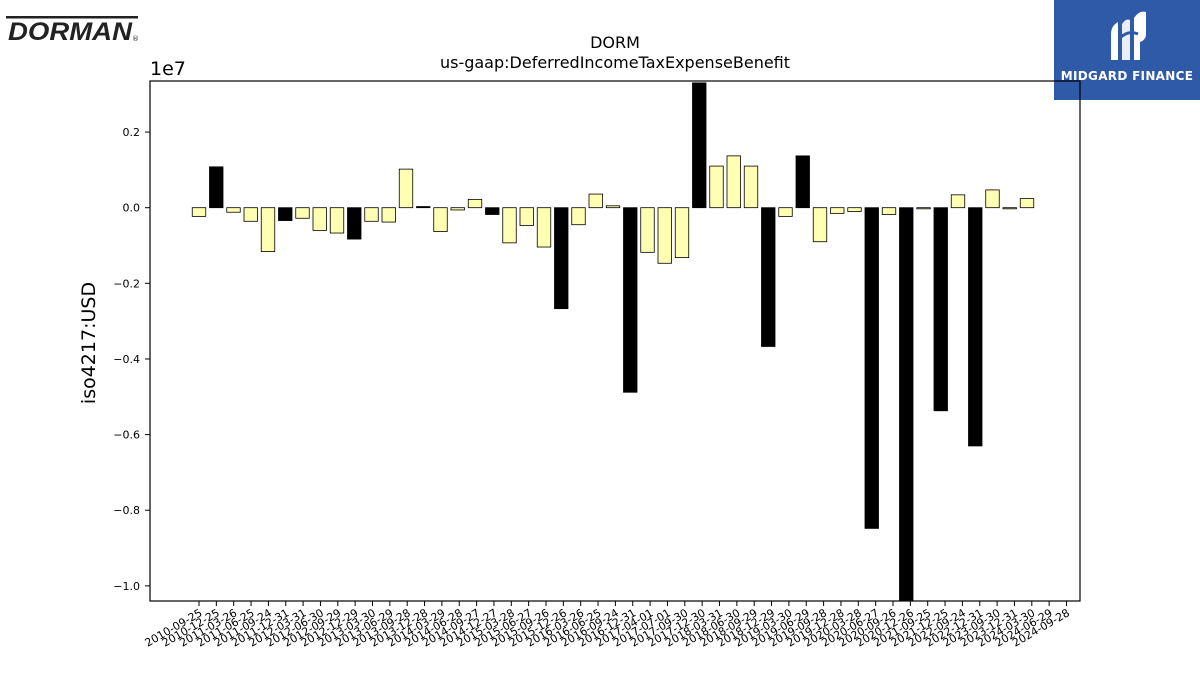 This screenshot has height=675, width=1200. I want to click on y-tick-label: −0.2, so click(126, 283).